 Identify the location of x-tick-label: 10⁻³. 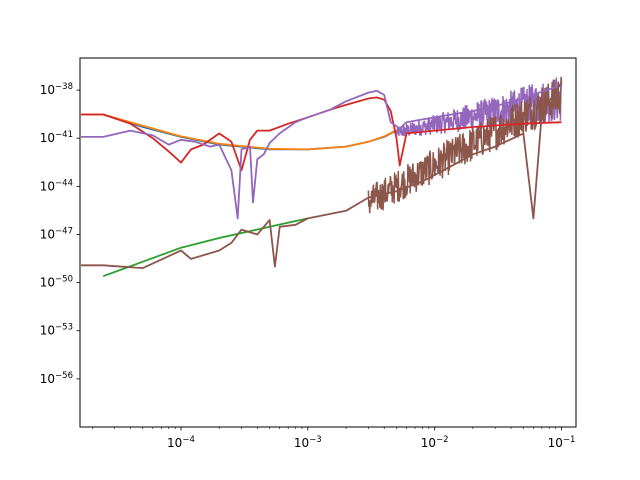
(308, 442).